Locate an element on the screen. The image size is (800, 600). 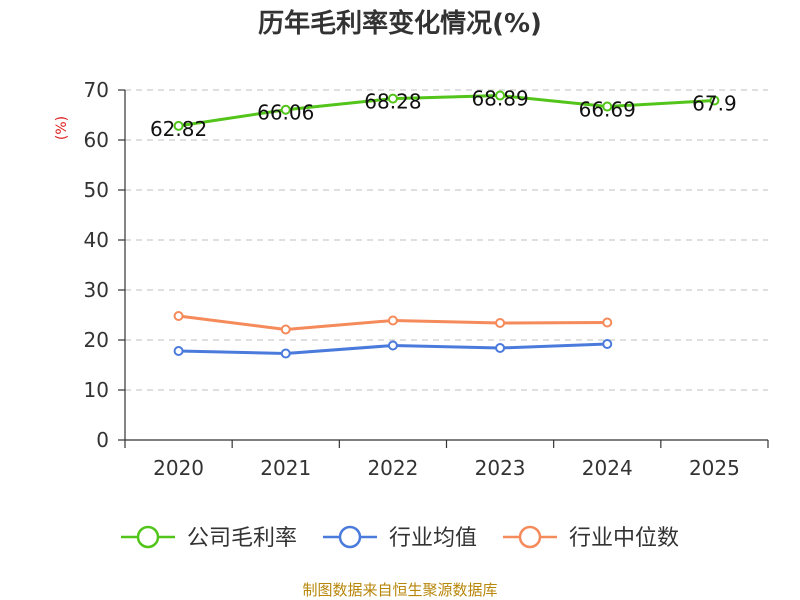
data-label: 66.06 is located at coordinates (285, 113).